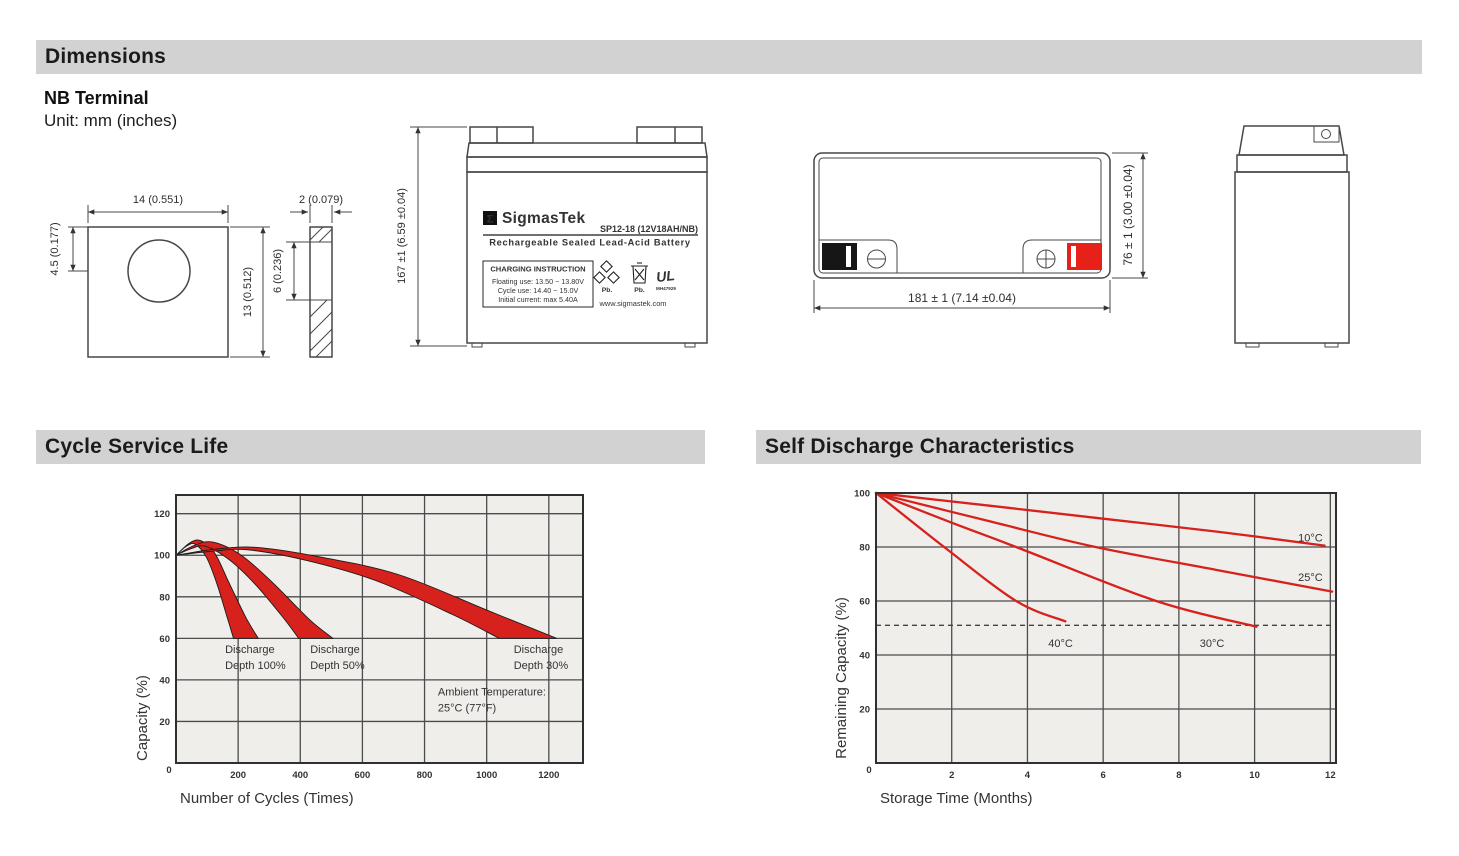 The image size is (1459, 856). Describe the element at coordinates (1212, 644) in the screenshot. I see `series-label: 30°C` at that location.